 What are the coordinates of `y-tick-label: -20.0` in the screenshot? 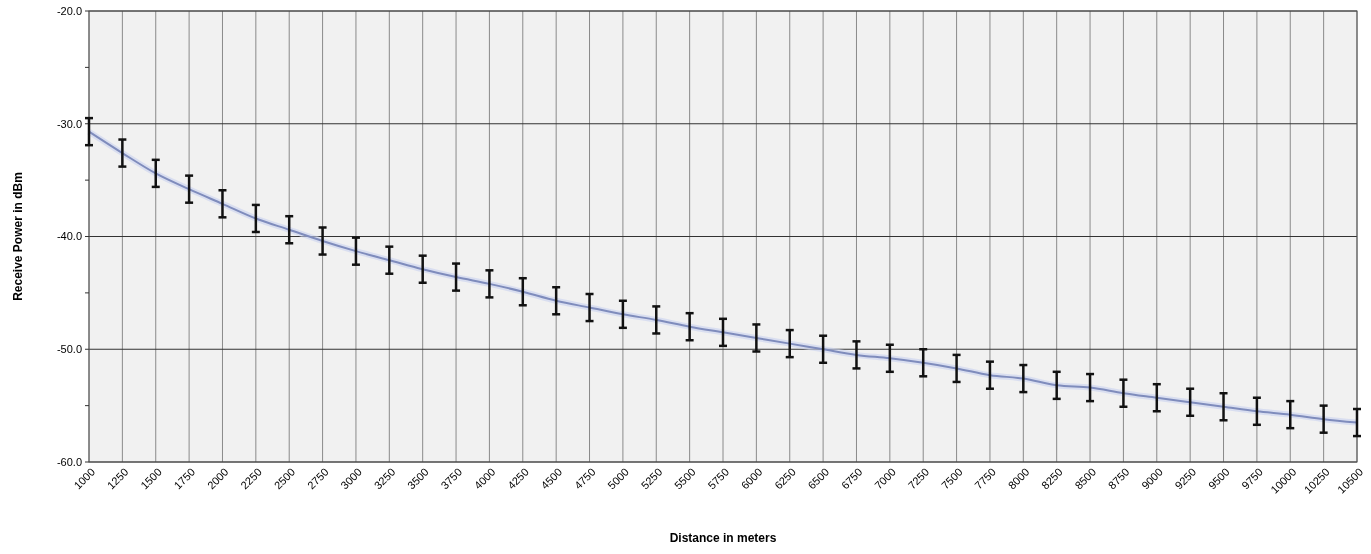 It's located at (69, 10).